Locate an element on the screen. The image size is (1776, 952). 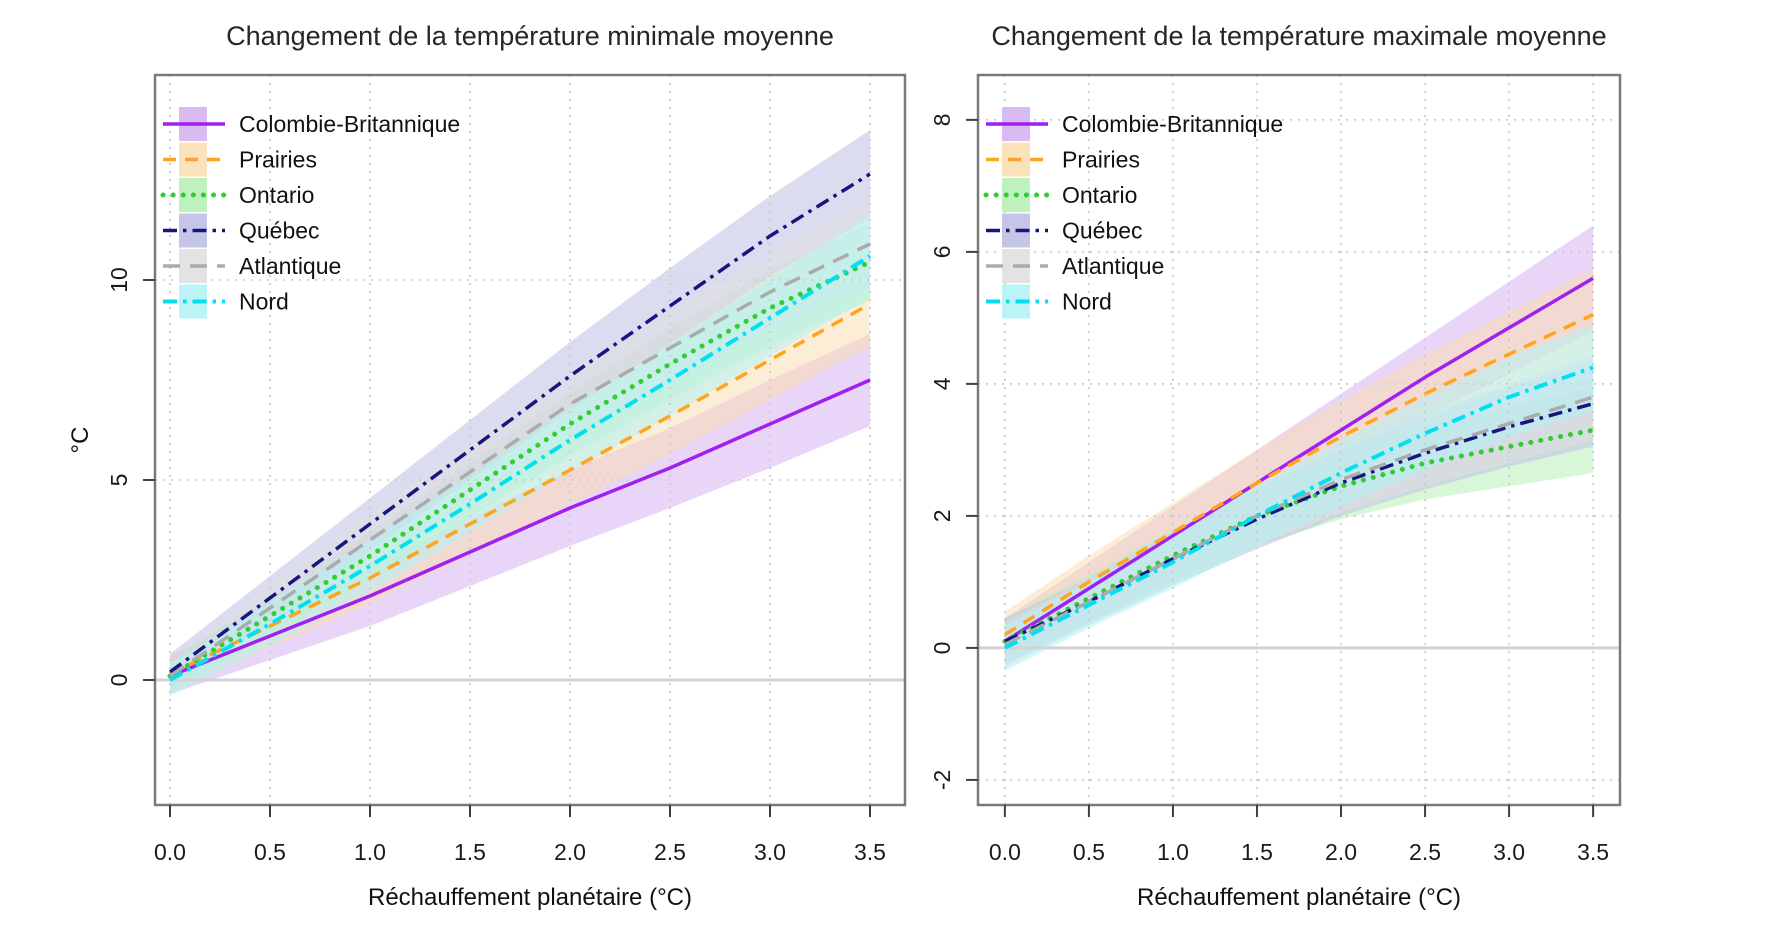
y-axis-title: °C is located at coordinates (80, 440).